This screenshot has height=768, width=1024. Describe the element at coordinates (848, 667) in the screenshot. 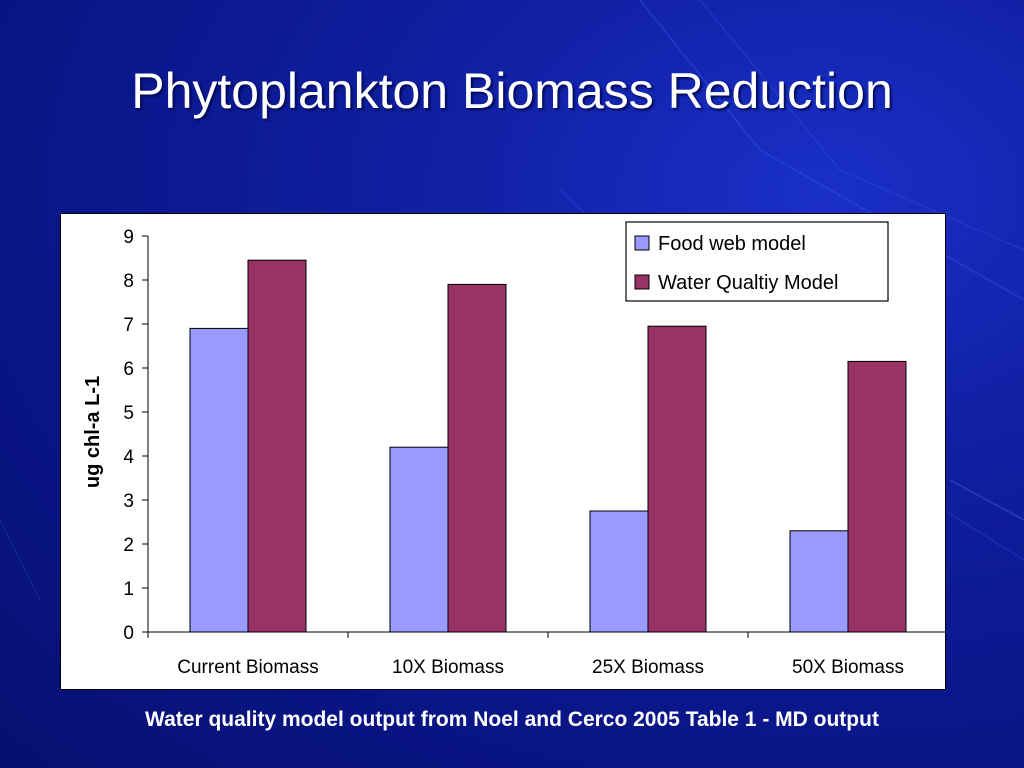

I see `x-tick-label: 50X Biomass` at that location.